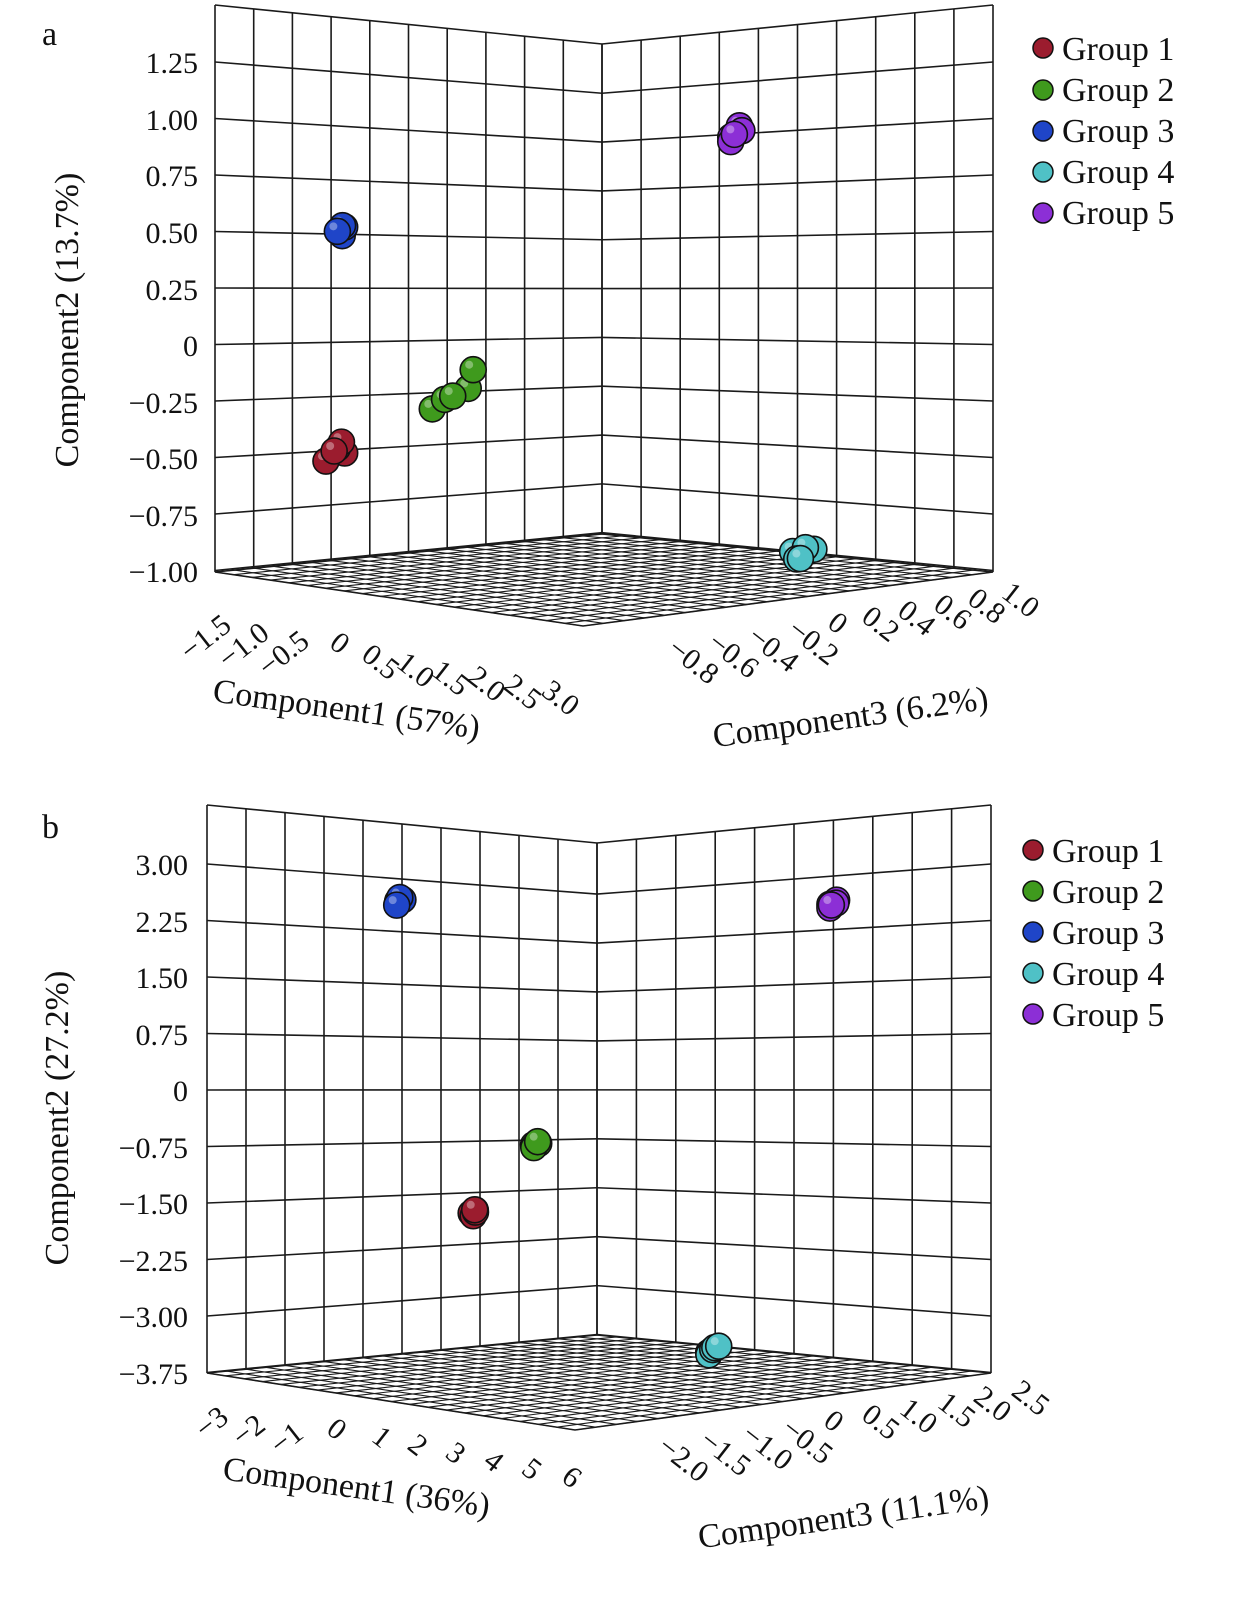  What do you see at coordinates (162, 922) in the screenshot?
I see `y-tick: 2.25` at bounding box center [162, 922].